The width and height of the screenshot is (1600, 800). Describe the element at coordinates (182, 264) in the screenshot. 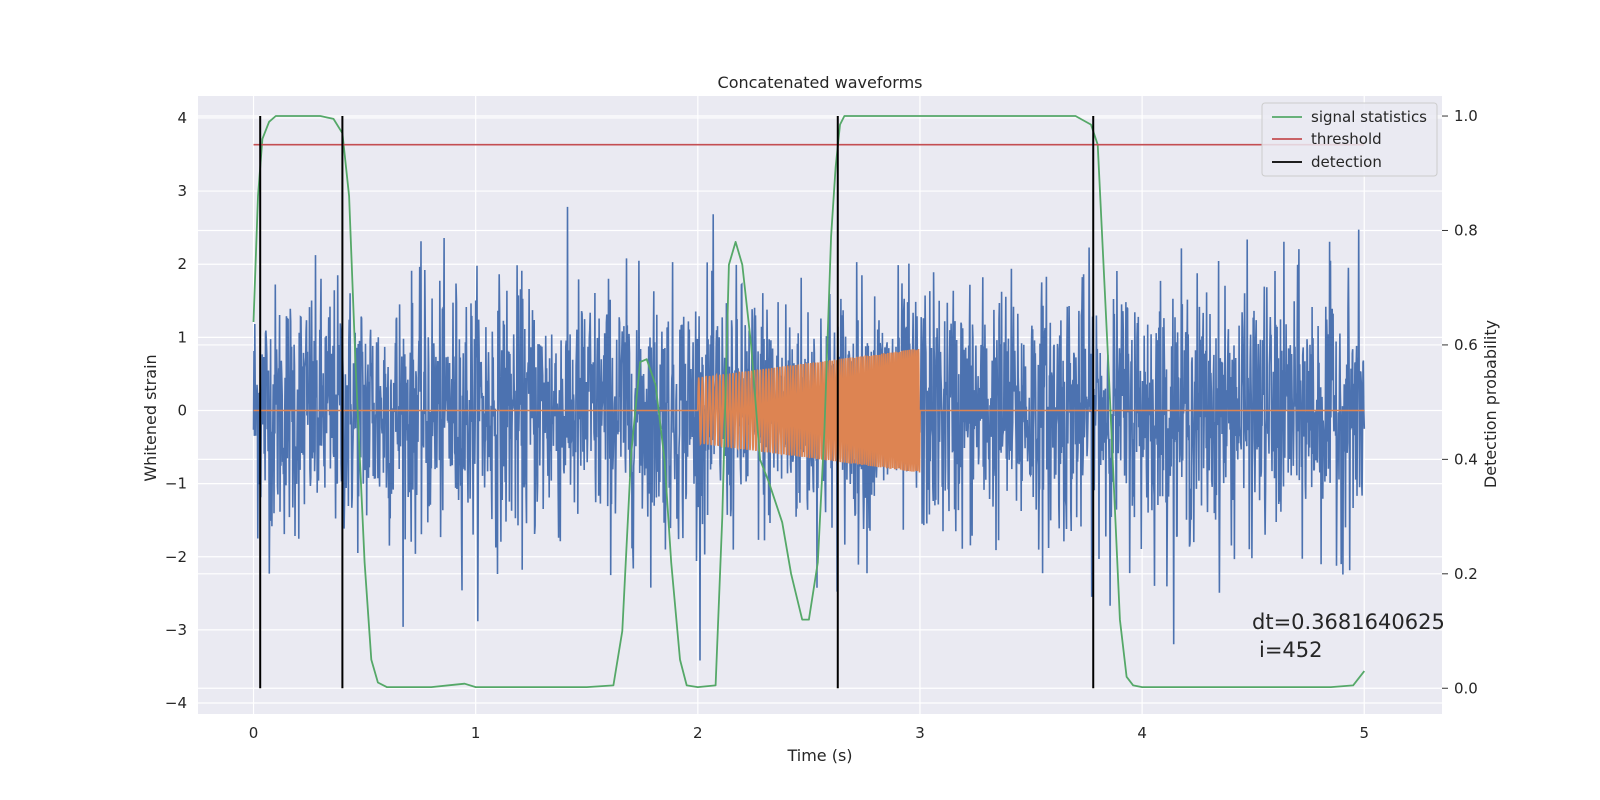

I see `y-tick-label-6: 2` at that location.